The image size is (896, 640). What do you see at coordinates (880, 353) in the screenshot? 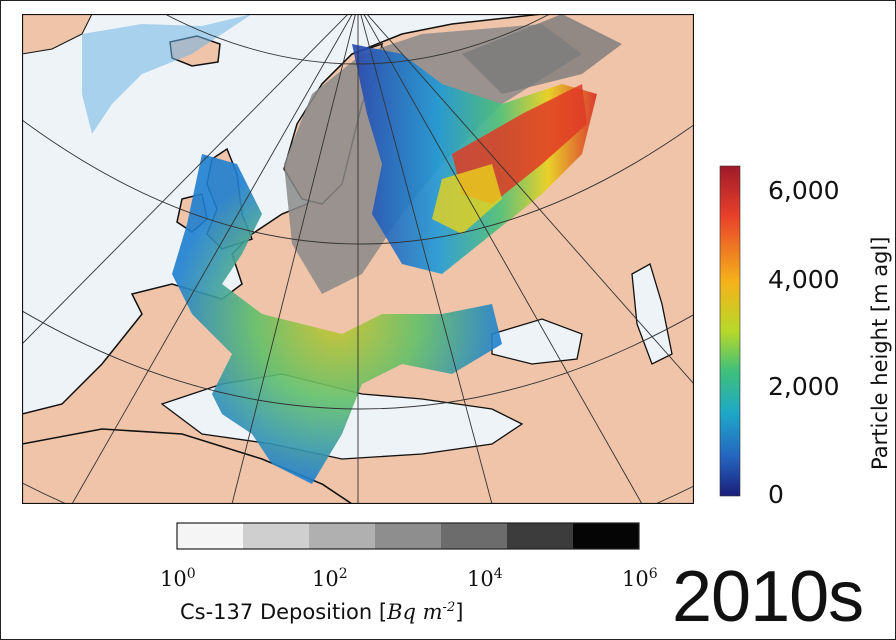
I see `height-axis-label: Particle height [m agl]` at bounding box center [880, 353].